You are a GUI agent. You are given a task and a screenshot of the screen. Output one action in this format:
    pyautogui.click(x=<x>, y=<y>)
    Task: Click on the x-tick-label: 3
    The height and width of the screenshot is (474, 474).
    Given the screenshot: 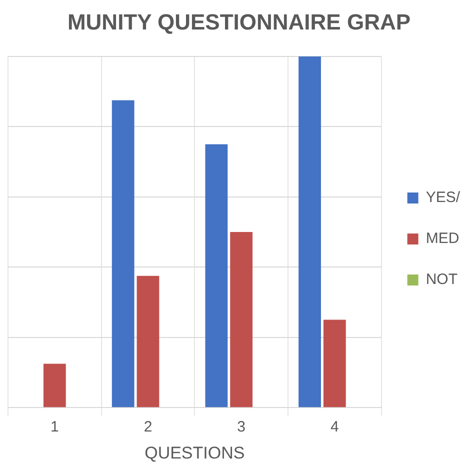 What is the action you would take?
    pyautogui.click(x=241, y=427)
    